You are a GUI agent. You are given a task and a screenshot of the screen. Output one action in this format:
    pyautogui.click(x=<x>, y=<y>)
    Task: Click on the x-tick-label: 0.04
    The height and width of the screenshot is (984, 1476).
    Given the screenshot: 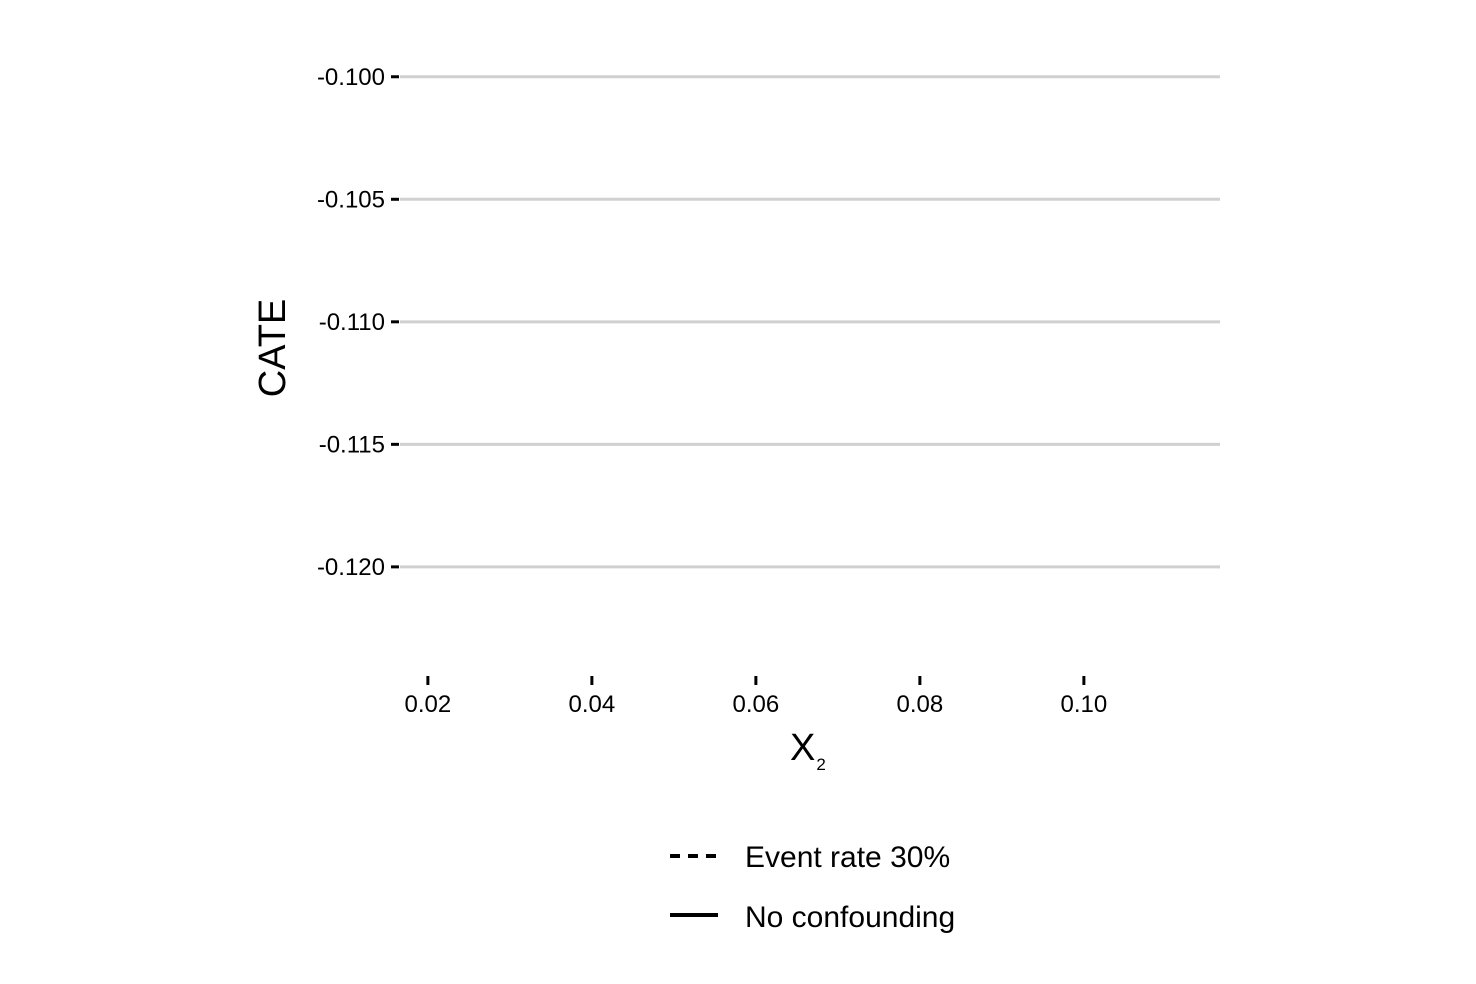 What is the action you would take?
    pyautogui.click(x=592, y=704)
    